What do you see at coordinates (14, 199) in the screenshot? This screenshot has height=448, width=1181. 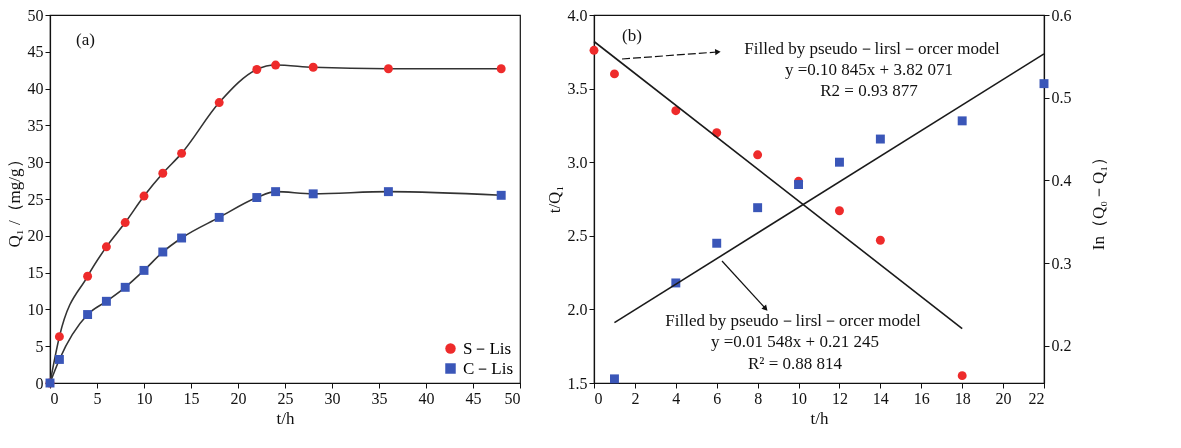 I see `y-axis-title: Q₁ /（mg/g）` at bounding box center [14, 199].